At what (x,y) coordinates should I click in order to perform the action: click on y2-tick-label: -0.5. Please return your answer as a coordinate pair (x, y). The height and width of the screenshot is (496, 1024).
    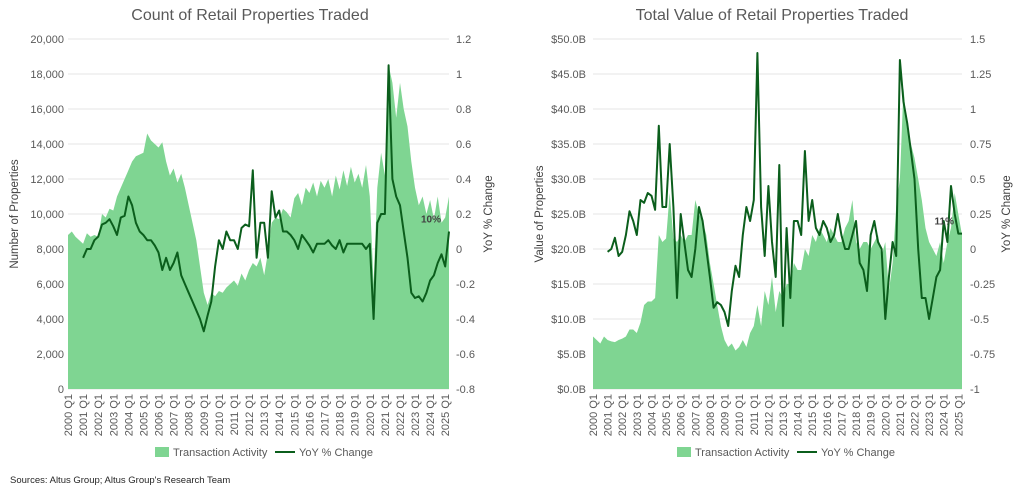
    Looking at the image, I should click on (979, 320).